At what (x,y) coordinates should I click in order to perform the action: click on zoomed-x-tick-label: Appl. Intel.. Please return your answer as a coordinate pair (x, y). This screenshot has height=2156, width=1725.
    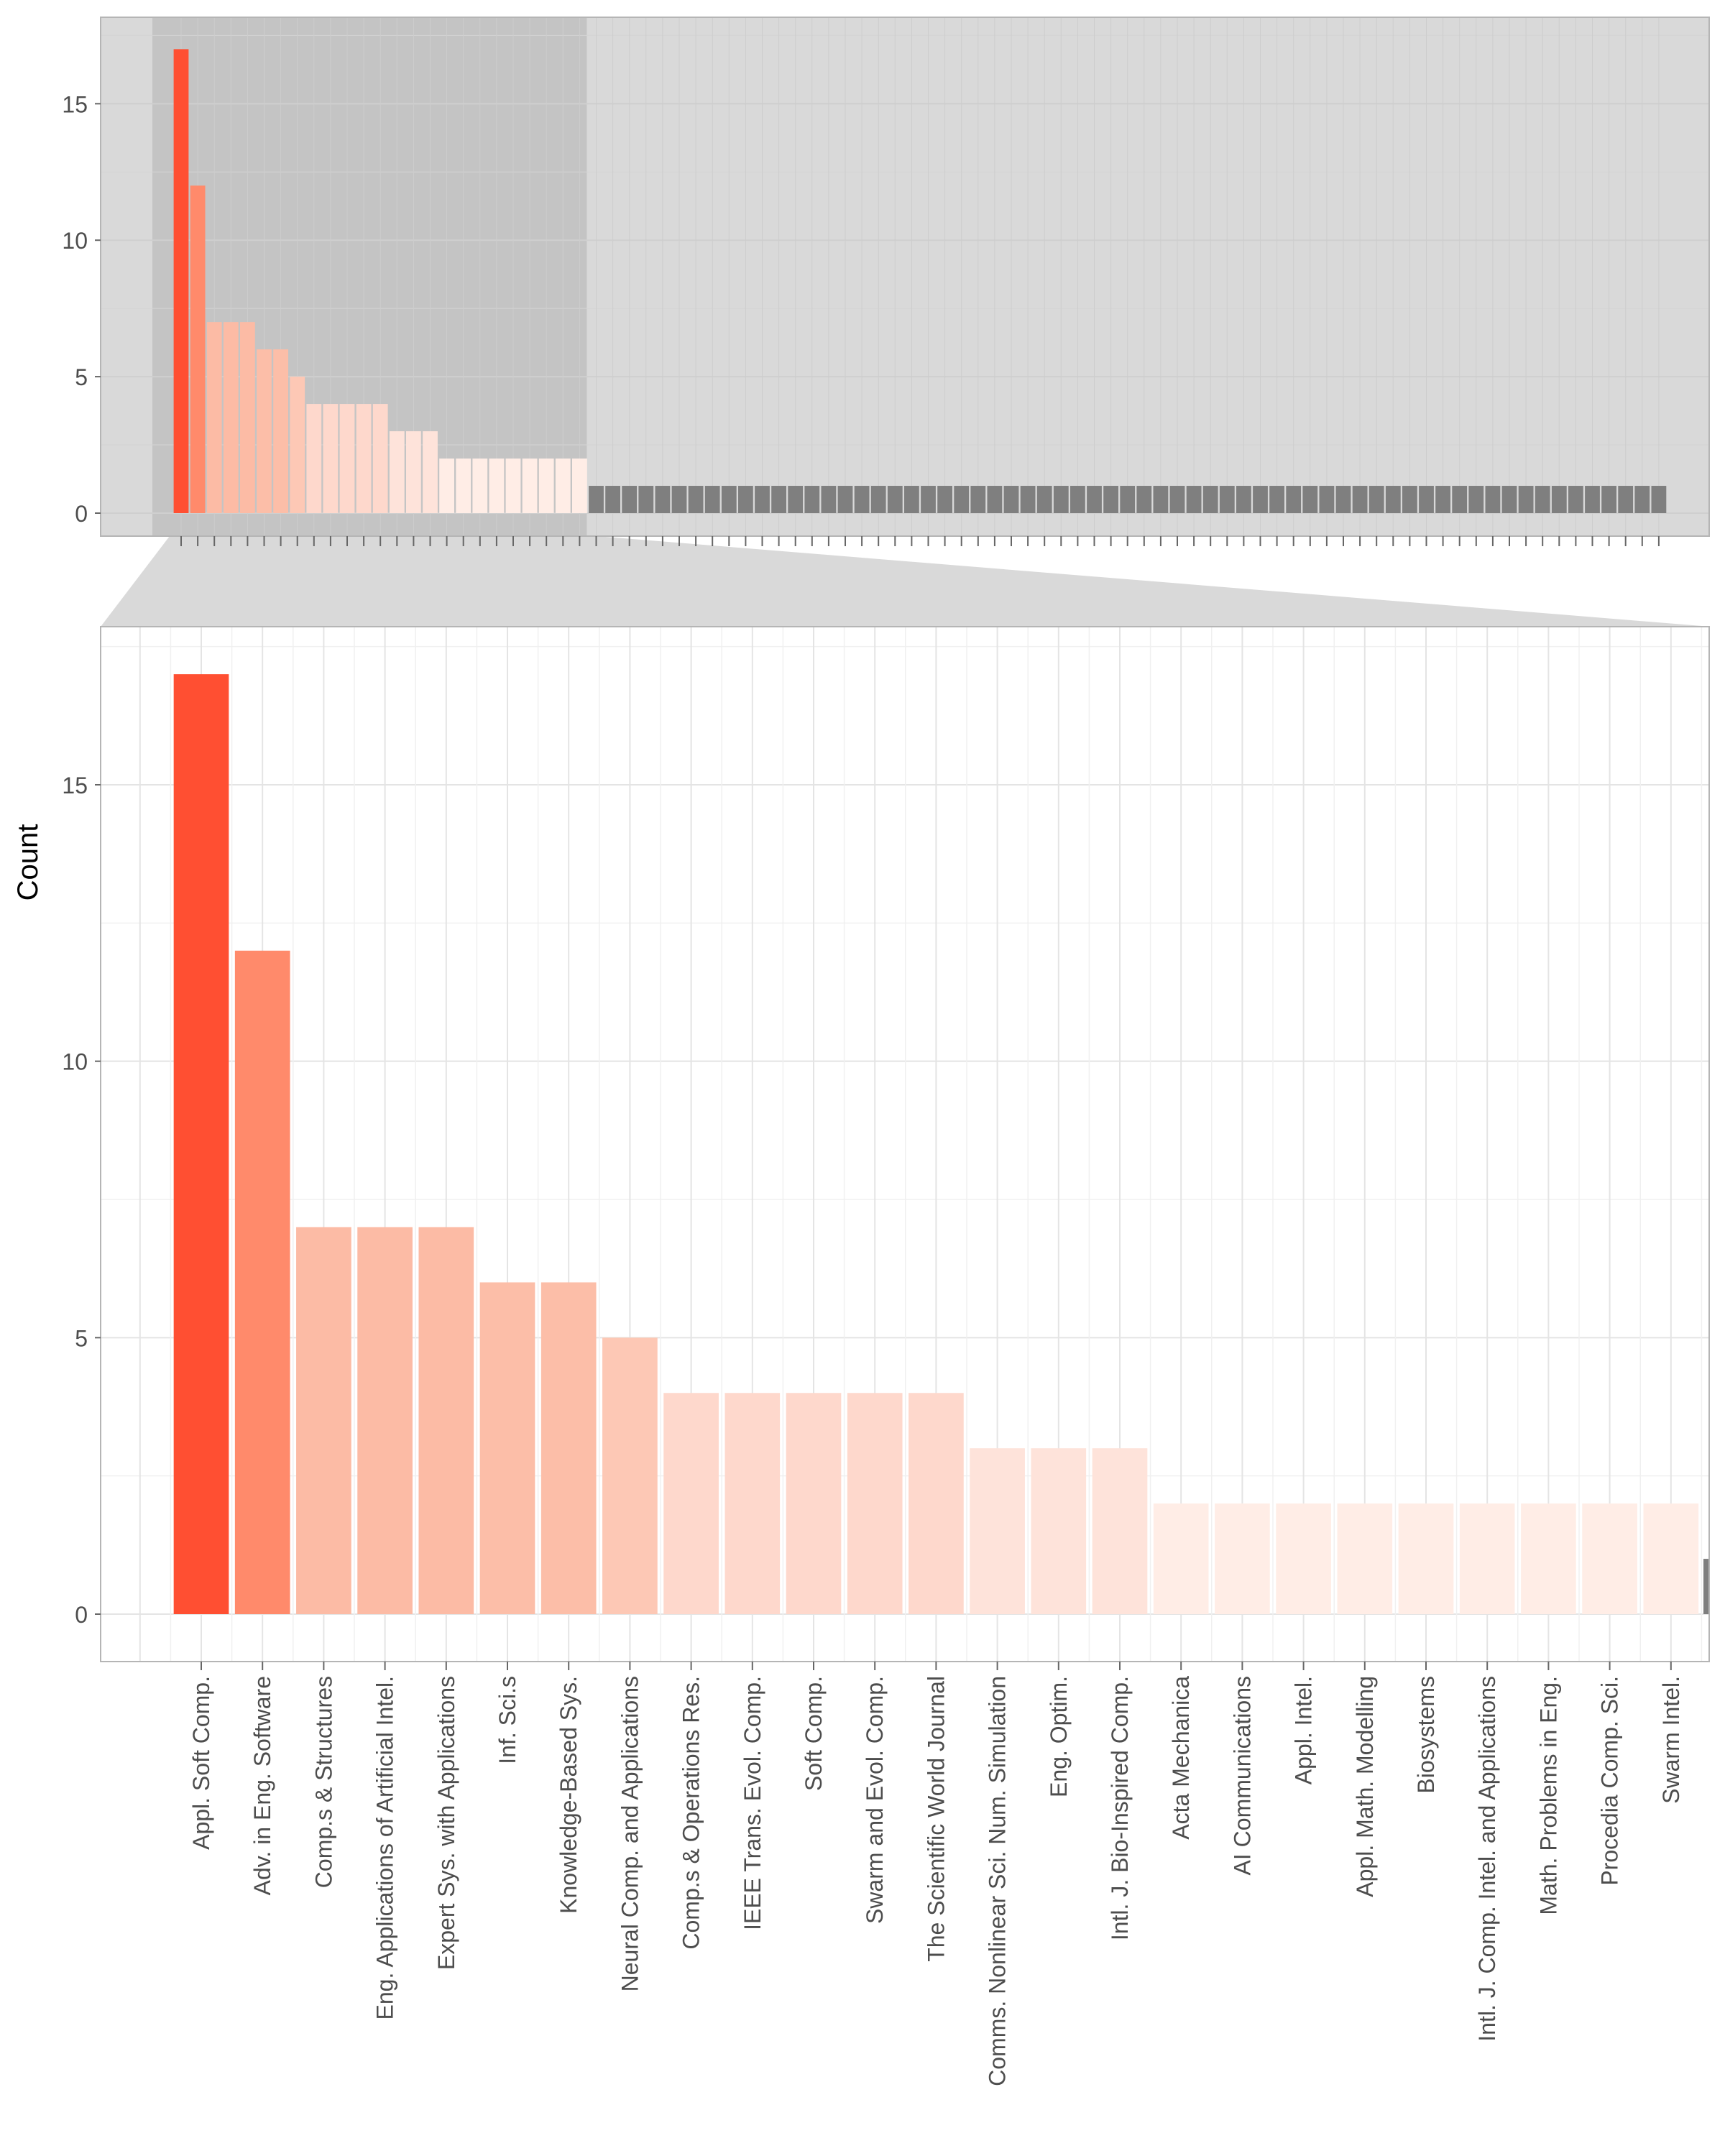
    Looking at the image, I should click on (1304, 1730).